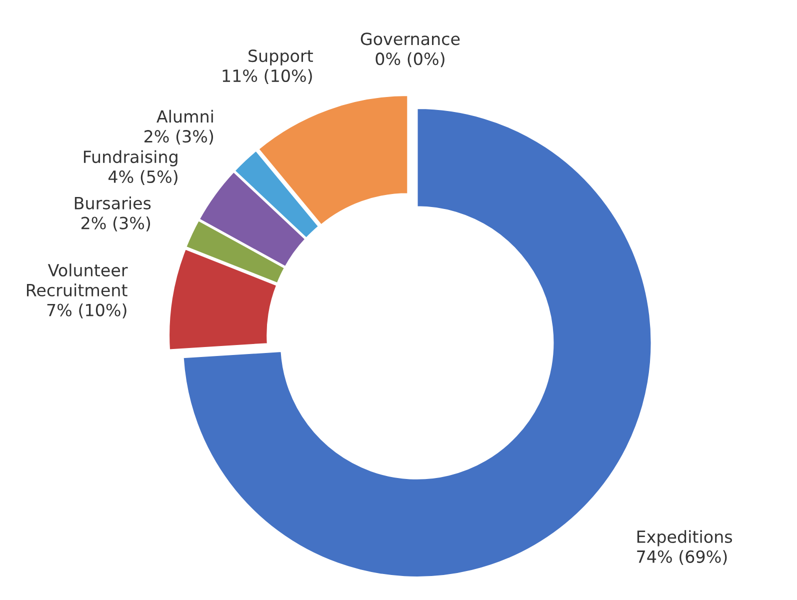 The height and width of the screenshot is (600, 797). I want to click on slice-label: Volunteer Recruitment, so click(77, 280).